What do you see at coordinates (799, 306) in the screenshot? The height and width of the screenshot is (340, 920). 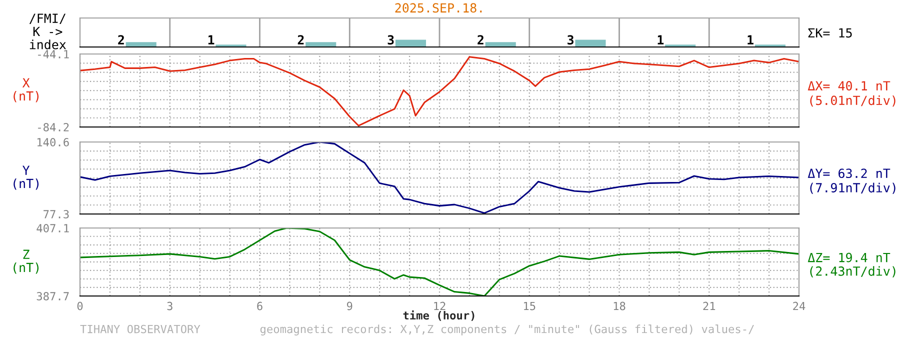 I see `x-tick-label: 24` at bounding box center [799, 306].